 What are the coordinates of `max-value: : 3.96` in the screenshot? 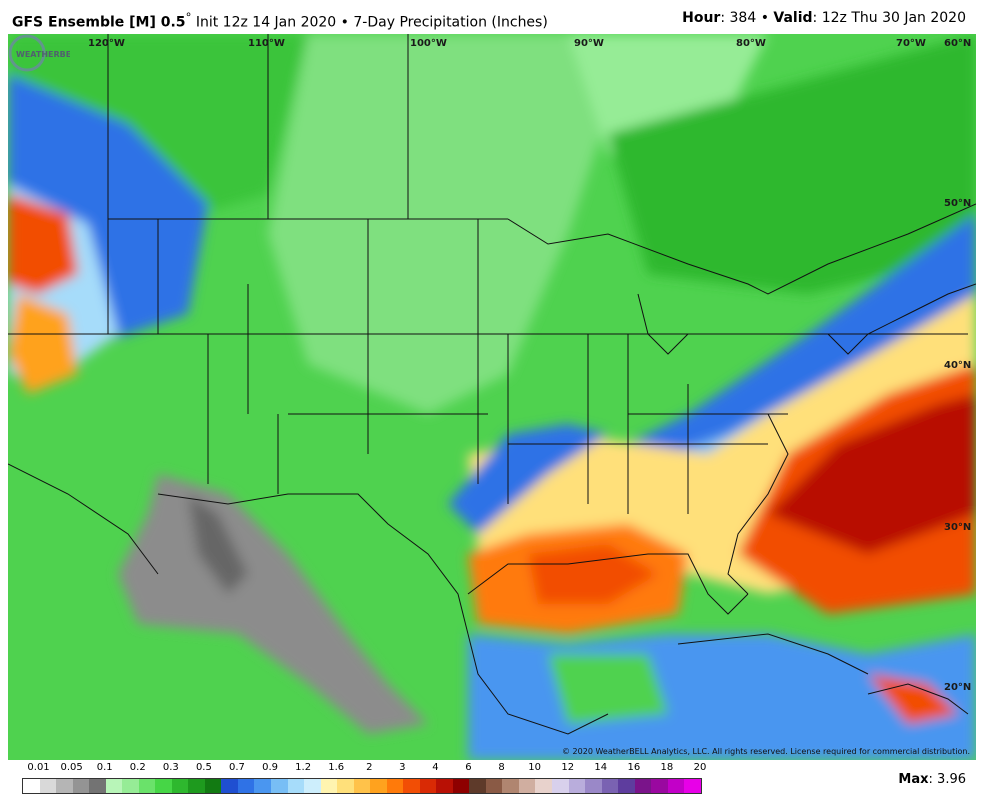 It's located at (947, 779).